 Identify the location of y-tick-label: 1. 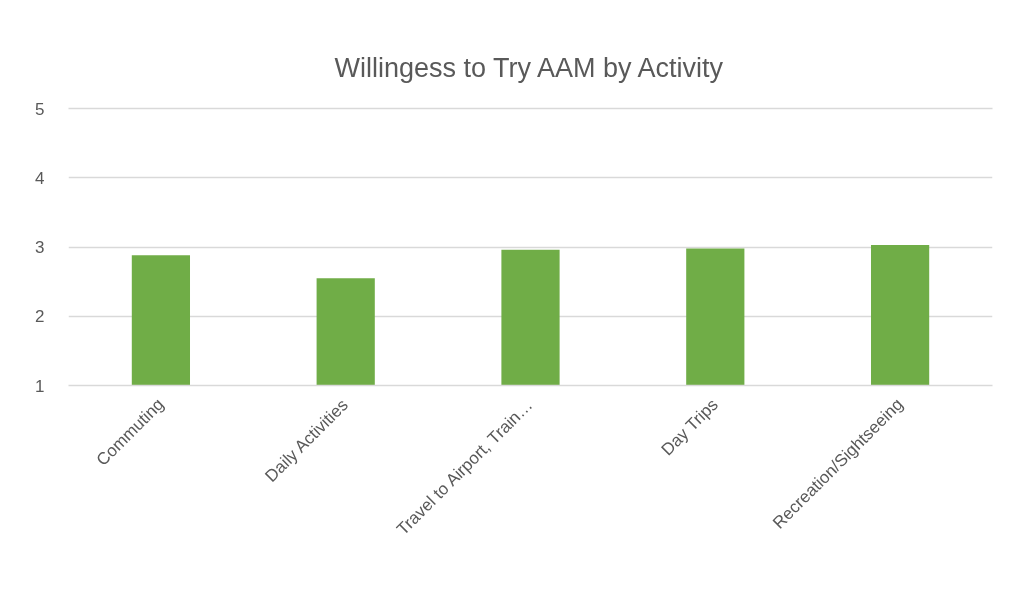
(40, 386).